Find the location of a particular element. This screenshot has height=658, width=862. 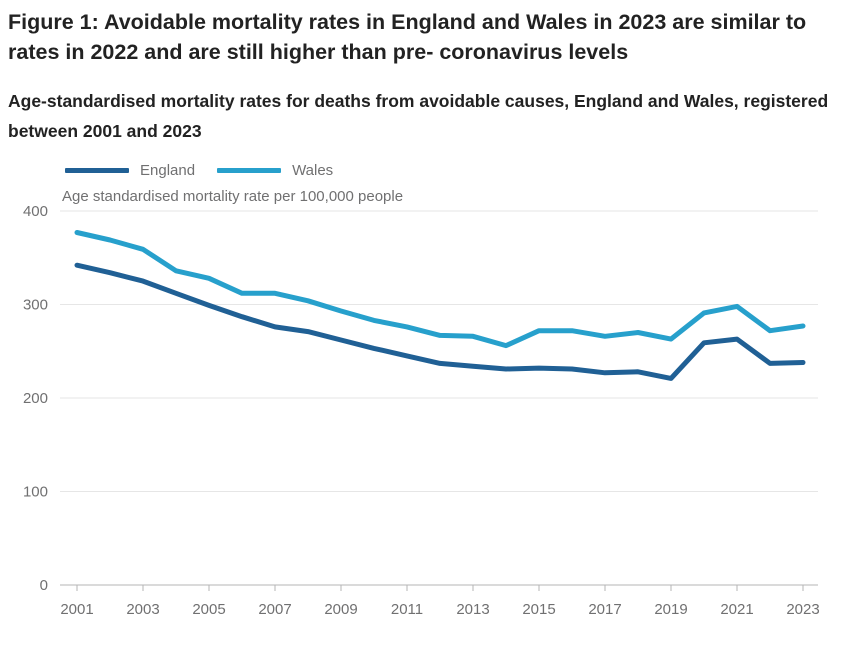

england-line-swatch is located at coordinates (97, 170).